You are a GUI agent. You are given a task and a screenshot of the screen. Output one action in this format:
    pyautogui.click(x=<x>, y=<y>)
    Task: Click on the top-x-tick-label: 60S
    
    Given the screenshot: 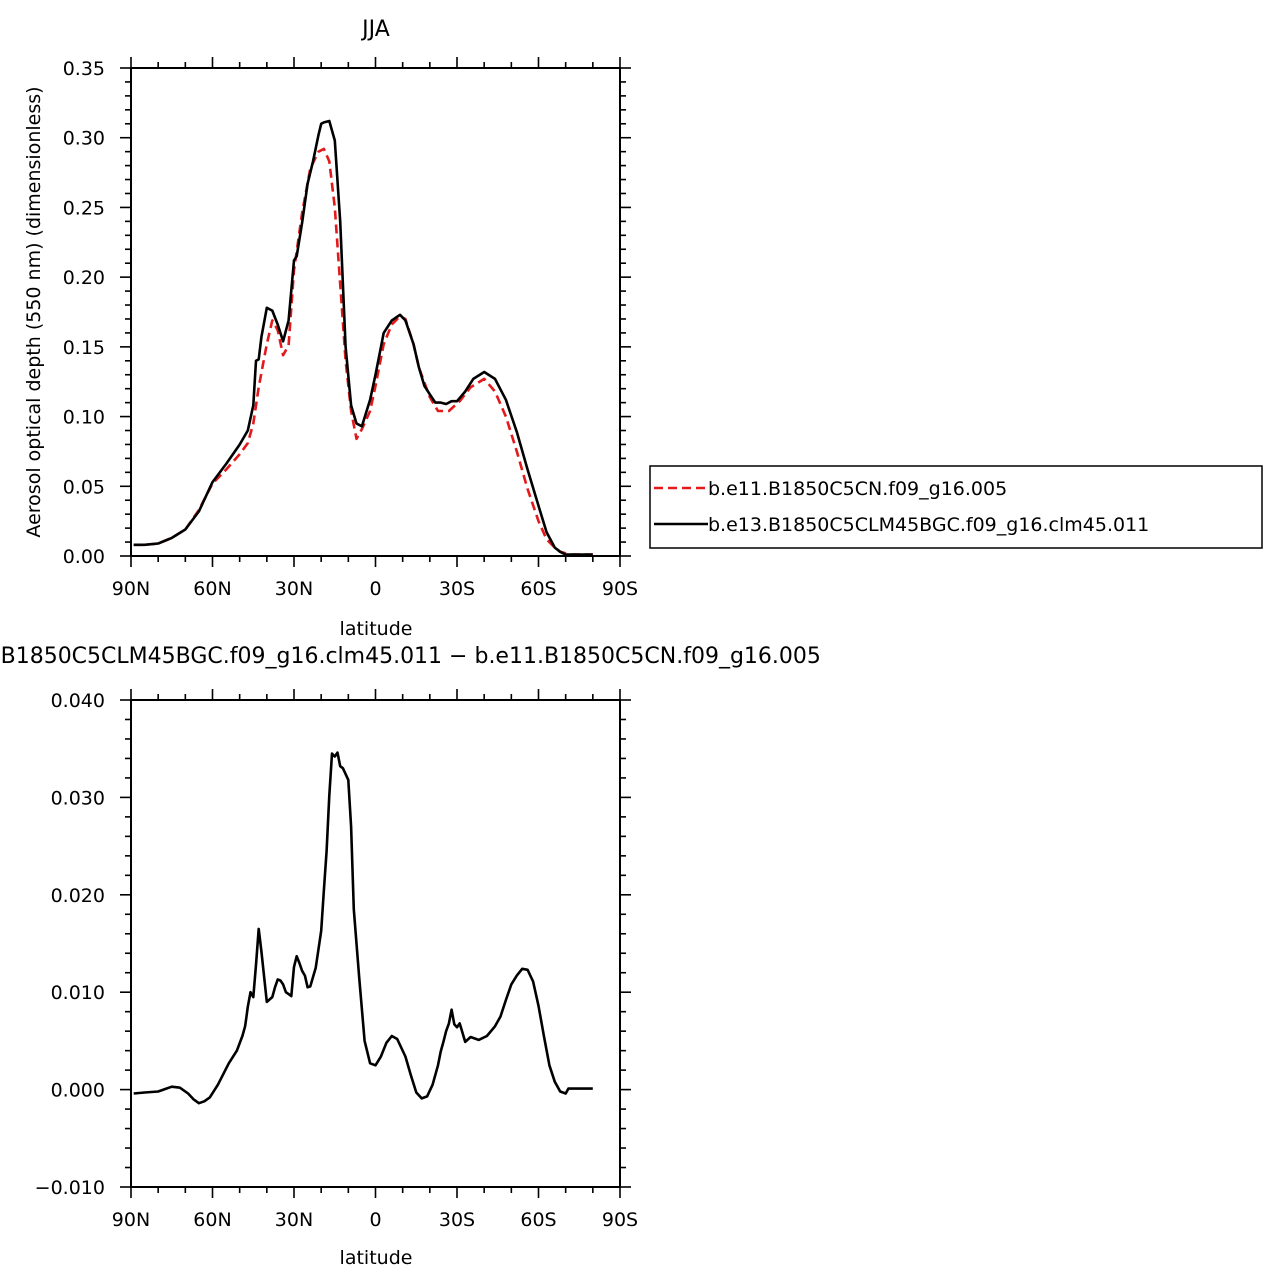 What is the action you would take?
    pyautogui.click(x=538, y=589)
    